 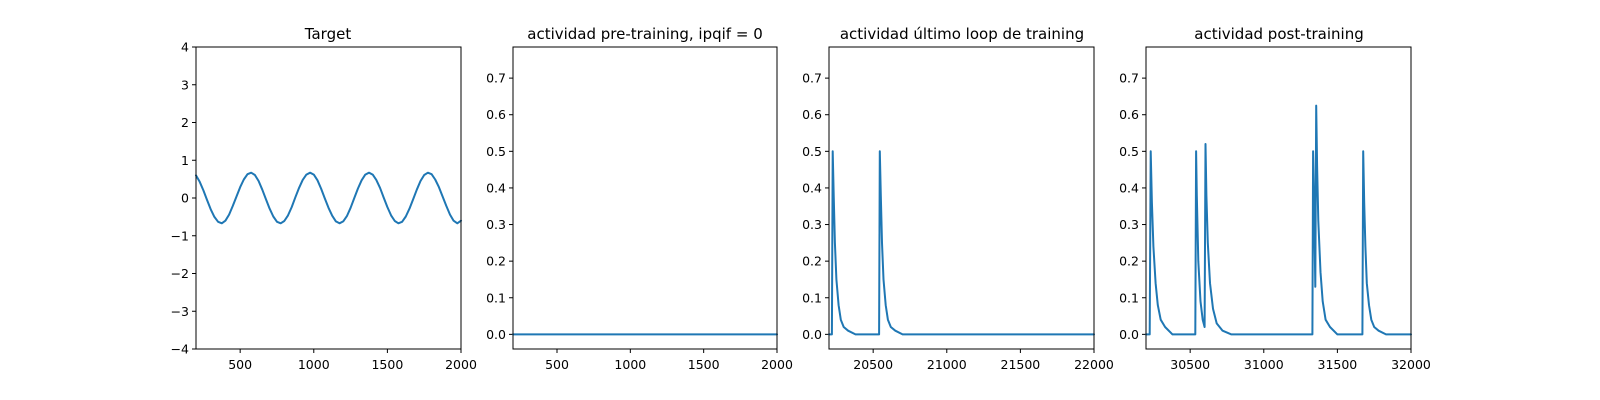 What do you see at coordinates (1338, 364) in the screenshot?
I see `x-tick-label: 31500` at bounding box center [1338, 364].